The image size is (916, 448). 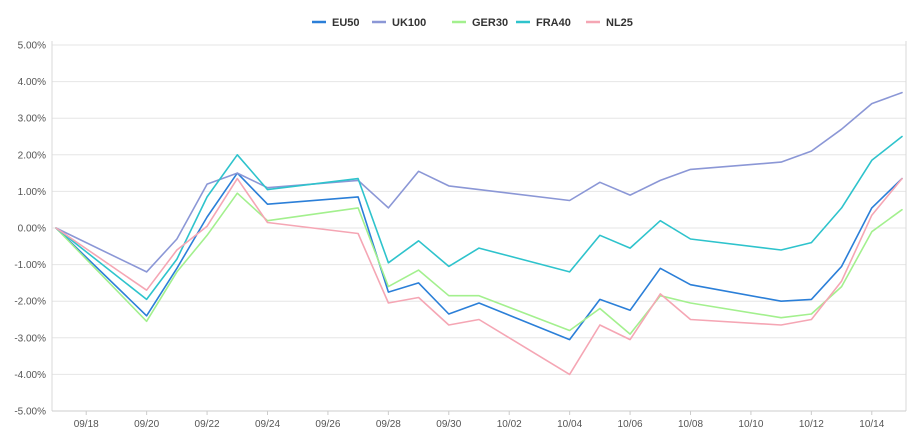 What do you see at coordinates (30, 265) in the screenshot?
I see `y-tick-label: -1.00%` at bounding box center [30, 265].